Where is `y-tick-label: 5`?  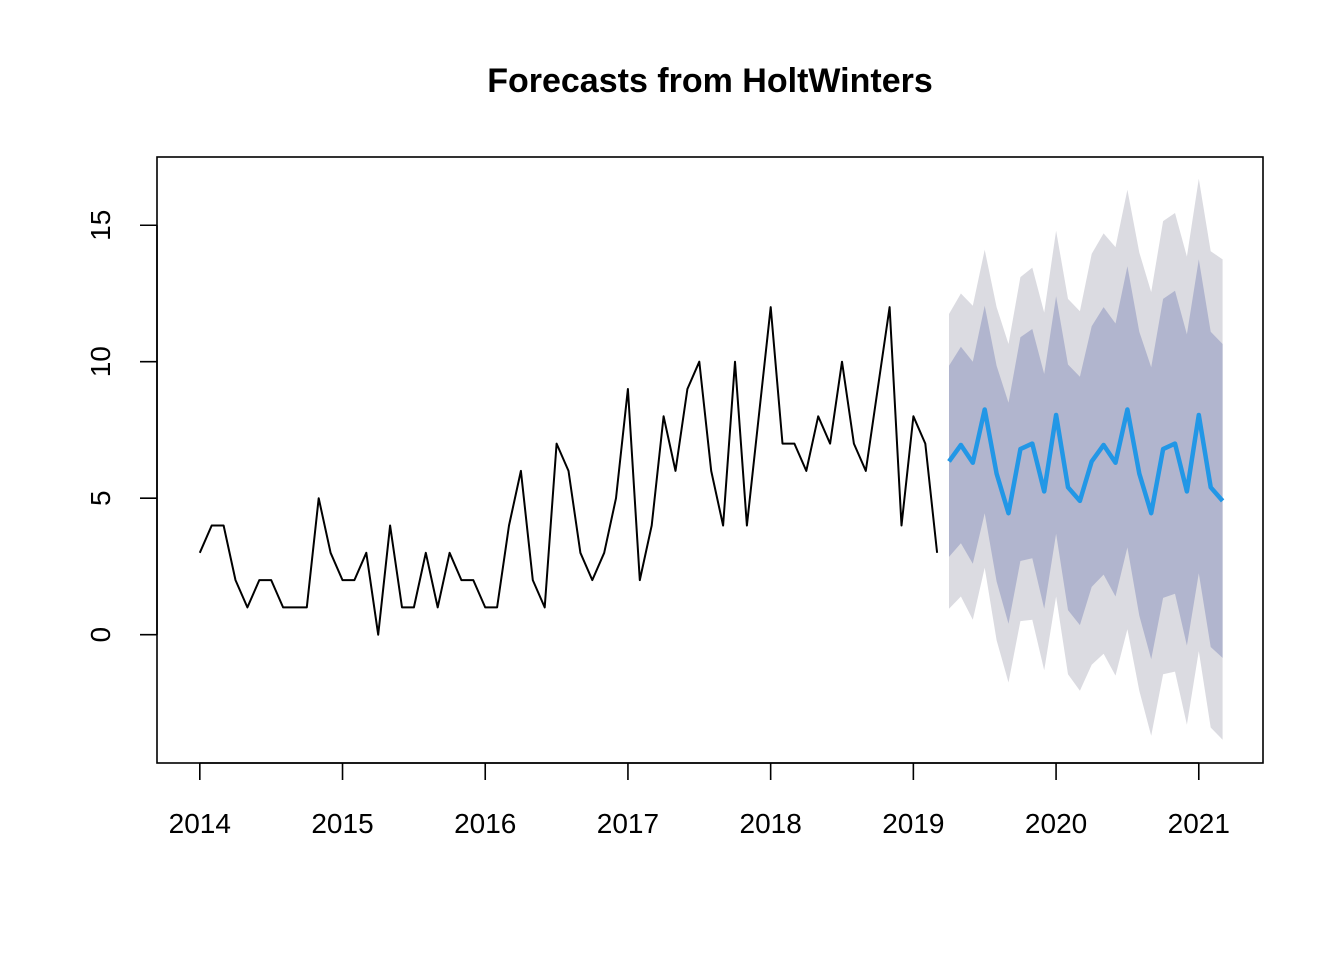
y-tick-label: 5 is located at coordinates (100, 498).